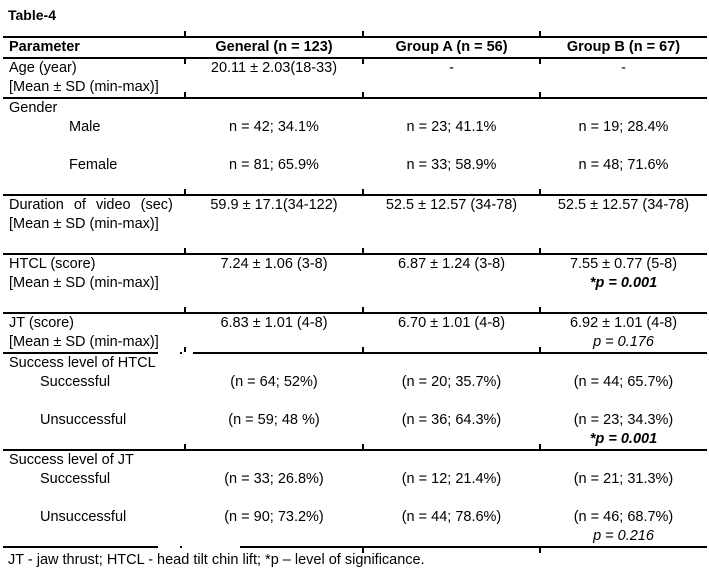 Image resolution: width=709 pixels, height=578 pixels. I want to click on table-cell: Success level of JT, so click(71, 460).